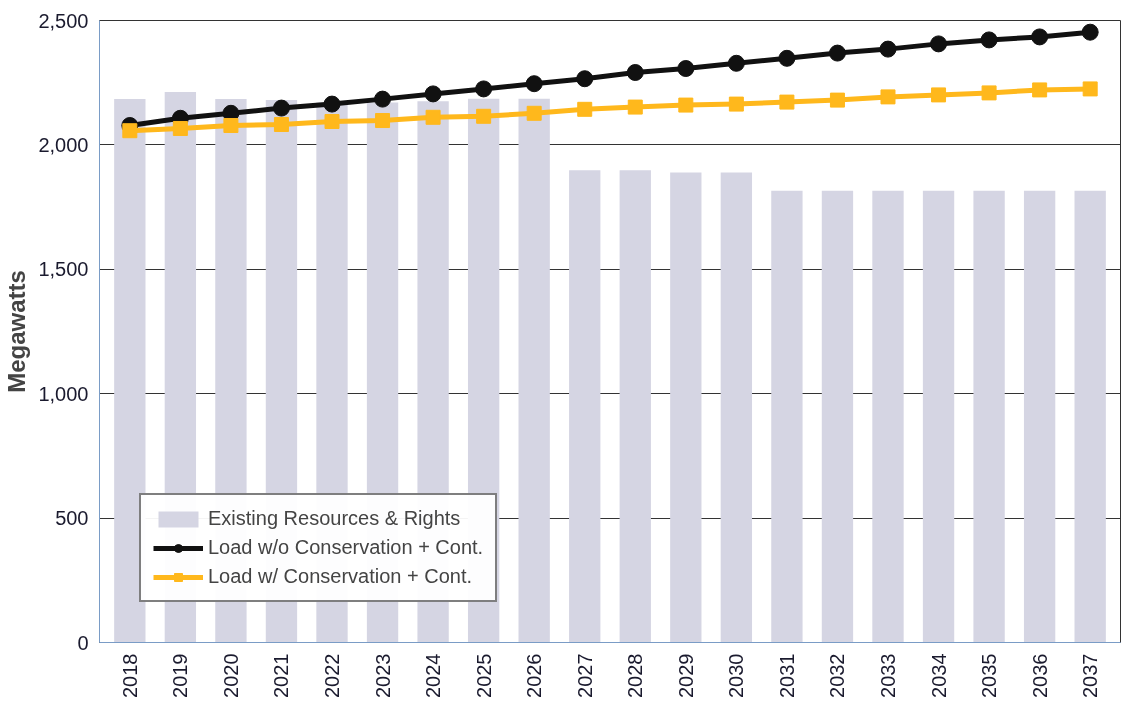 This screenshot has width=1140, height=709. Describe the element at coordinates (736, 675) in the screenshot. I see `x-tick-label: 2030` at that location.